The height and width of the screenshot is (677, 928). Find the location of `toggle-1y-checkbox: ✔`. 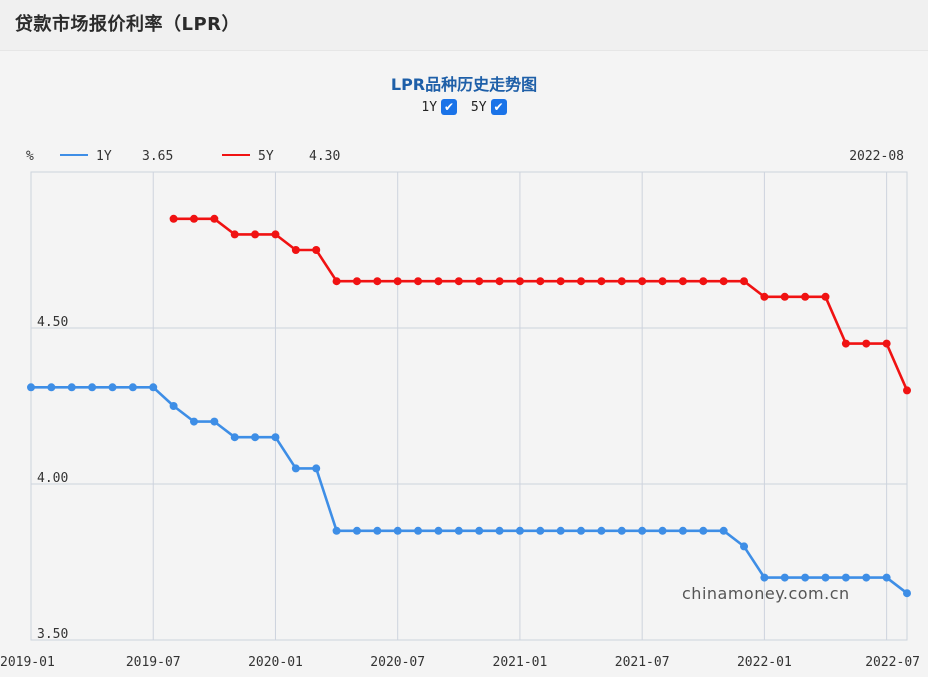

toggle-1y-checkbox: ✔ is located at coordinates (449, 107).